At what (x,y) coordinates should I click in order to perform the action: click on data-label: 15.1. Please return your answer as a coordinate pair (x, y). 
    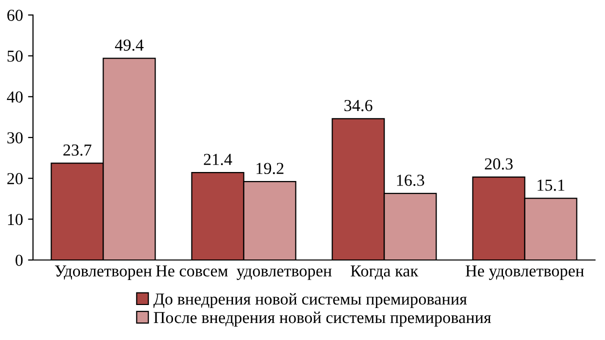
    Looking at the image, I should click on (551, 185).